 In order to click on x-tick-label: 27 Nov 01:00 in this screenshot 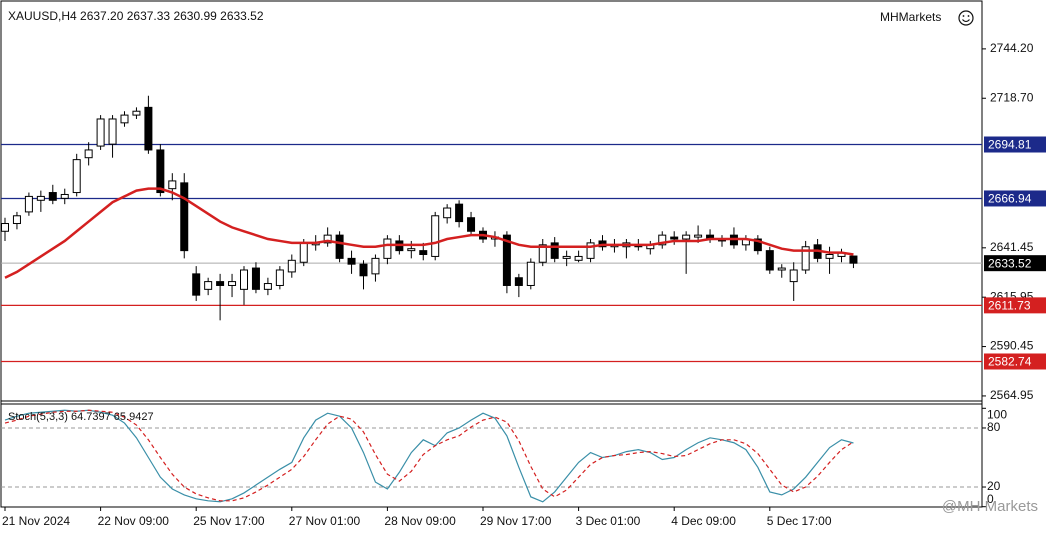, I will do `click(325, 521)`.